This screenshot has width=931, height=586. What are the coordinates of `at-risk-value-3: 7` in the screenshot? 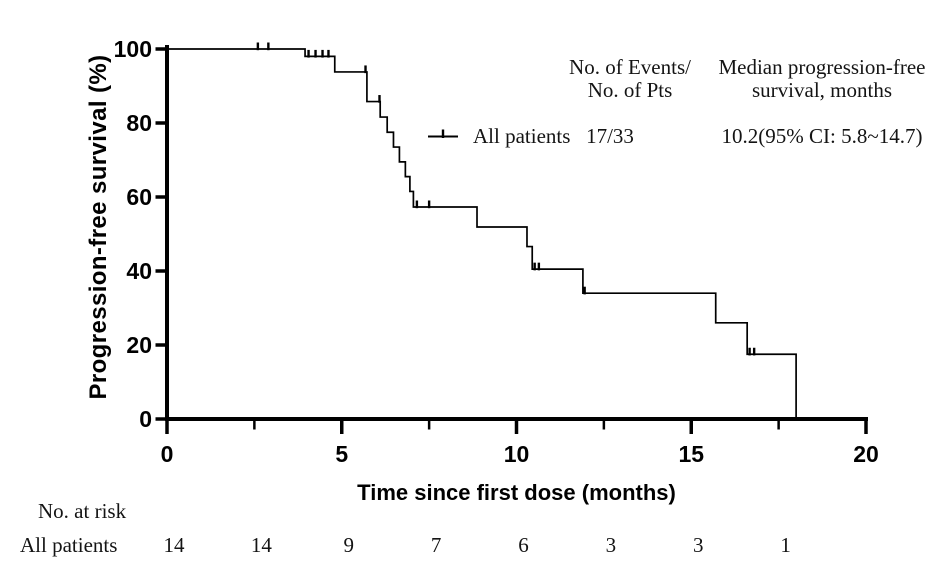 It's located at (436, 545).